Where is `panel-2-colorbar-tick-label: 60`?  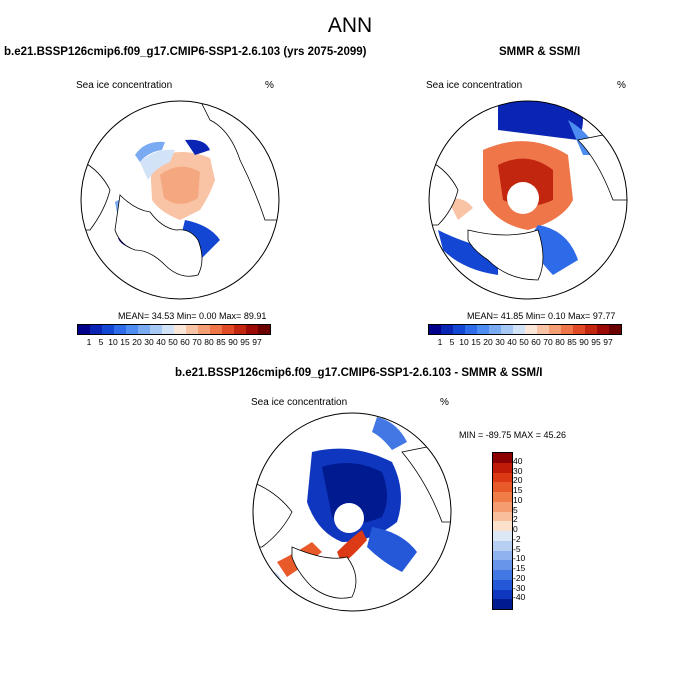
panel-2-colorbar-tick-label: 60 is located at coordinates (536, 342).